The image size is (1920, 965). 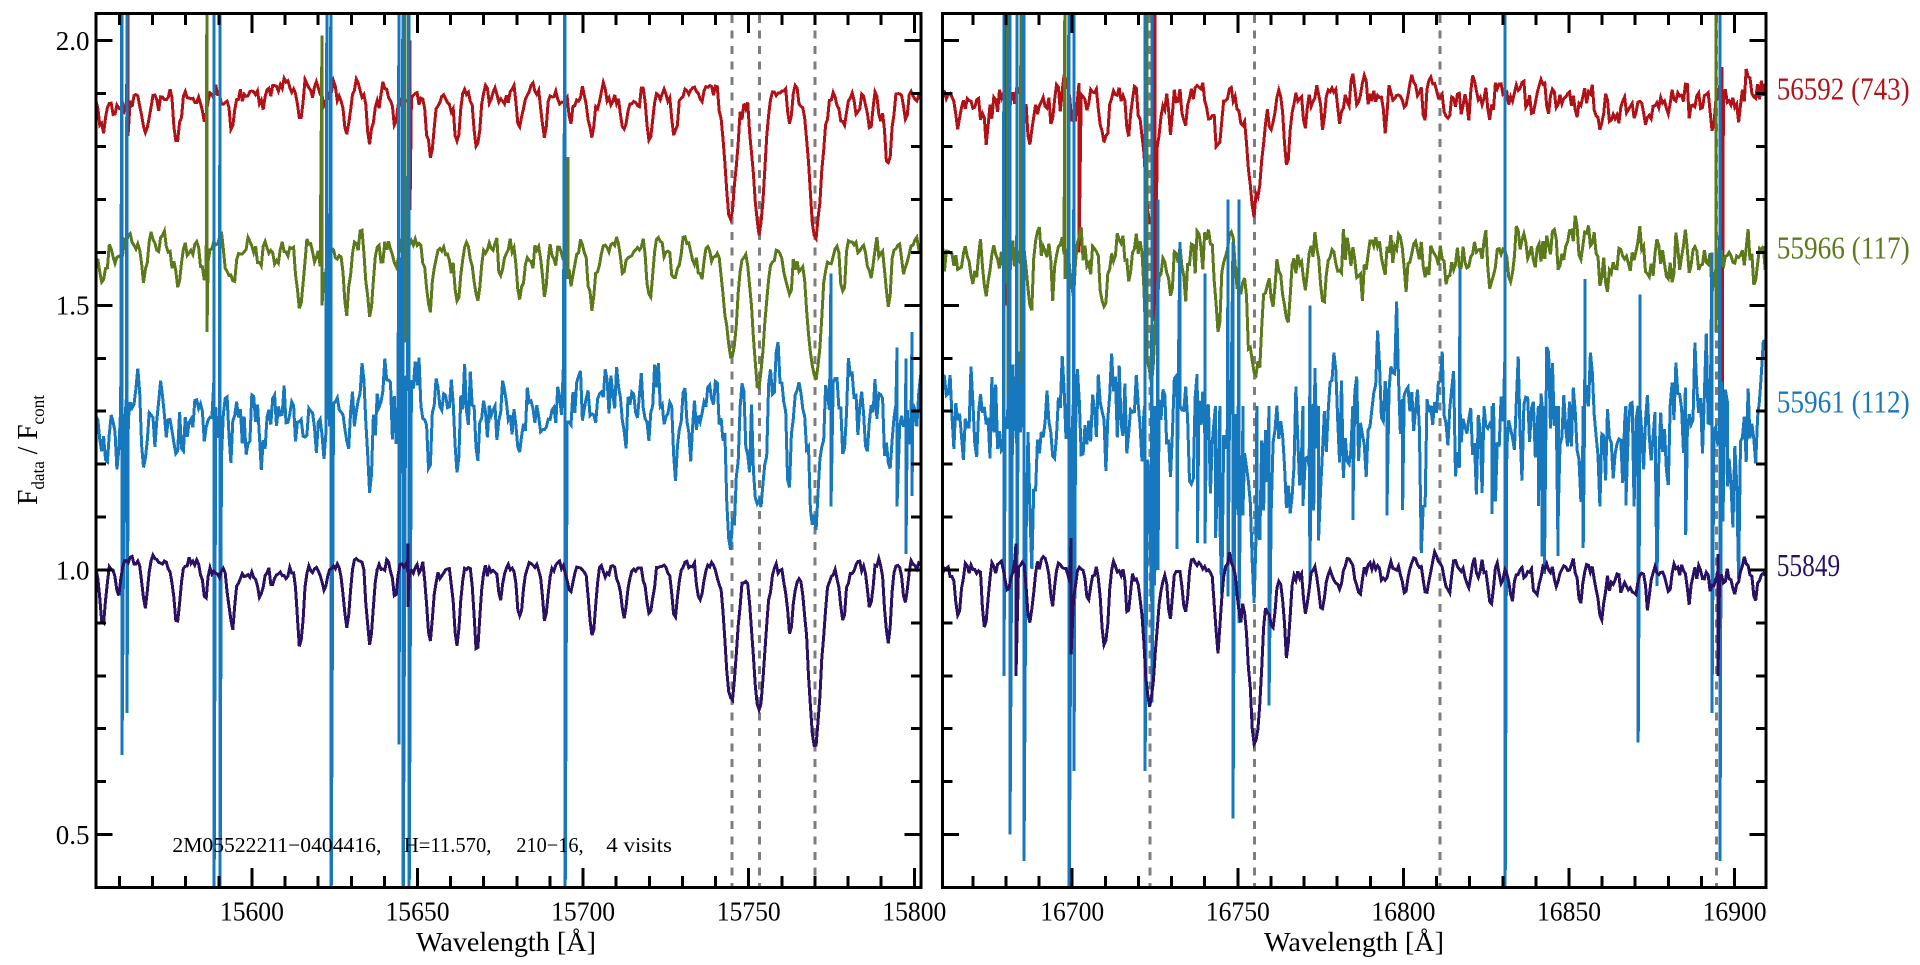 I want to click on svg-text: 56592 (743), so click(x=1843, y=88).